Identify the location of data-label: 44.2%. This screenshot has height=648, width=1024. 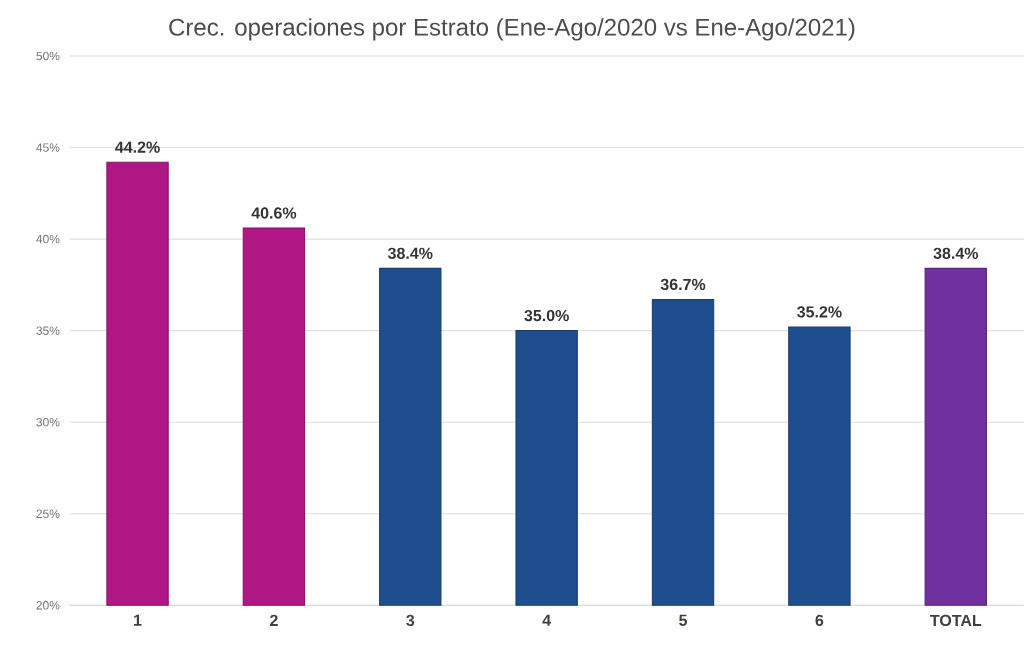
(137, 147).